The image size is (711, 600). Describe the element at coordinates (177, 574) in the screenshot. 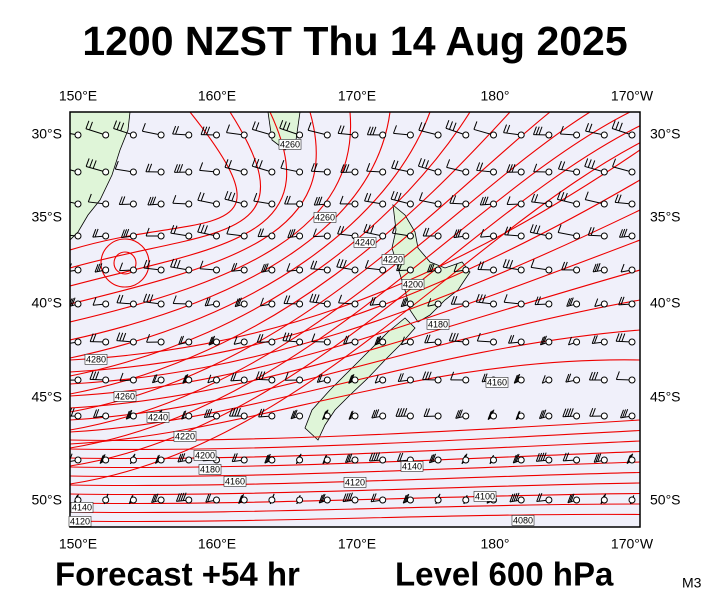

I see `forecast-label: Forecast +54 hr` at that location.